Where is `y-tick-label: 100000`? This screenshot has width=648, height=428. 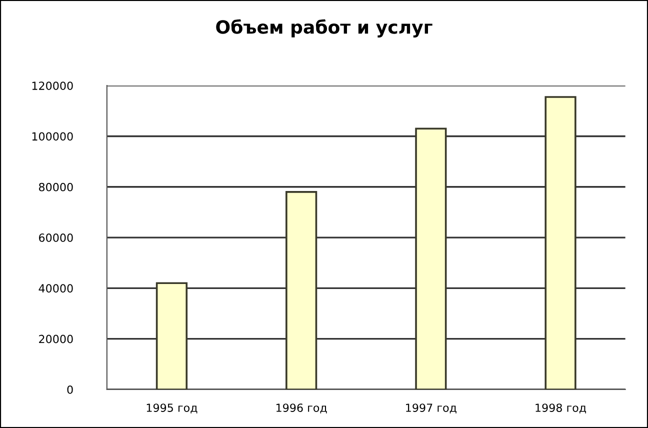 y-tick-label: 100000 is located at coordinates (52, 136).